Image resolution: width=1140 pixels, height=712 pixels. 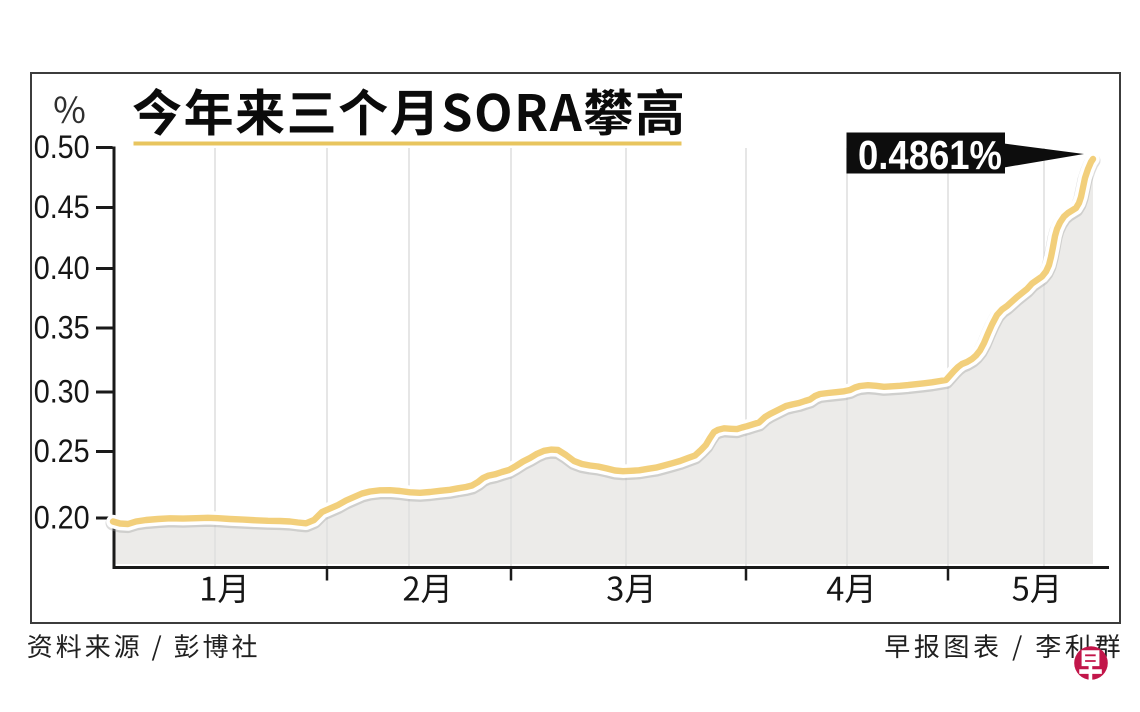 I want to click on svg-text: 0.4861%, so click(x=930, y=155).